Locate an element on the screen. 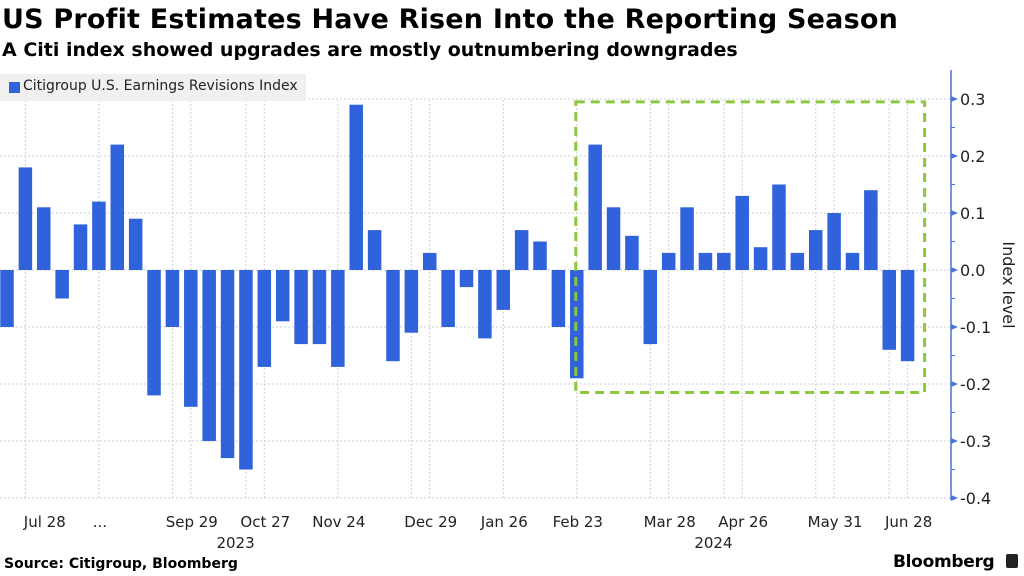  x-tick-label: Nov 24 is located at coordinates (338, 522).